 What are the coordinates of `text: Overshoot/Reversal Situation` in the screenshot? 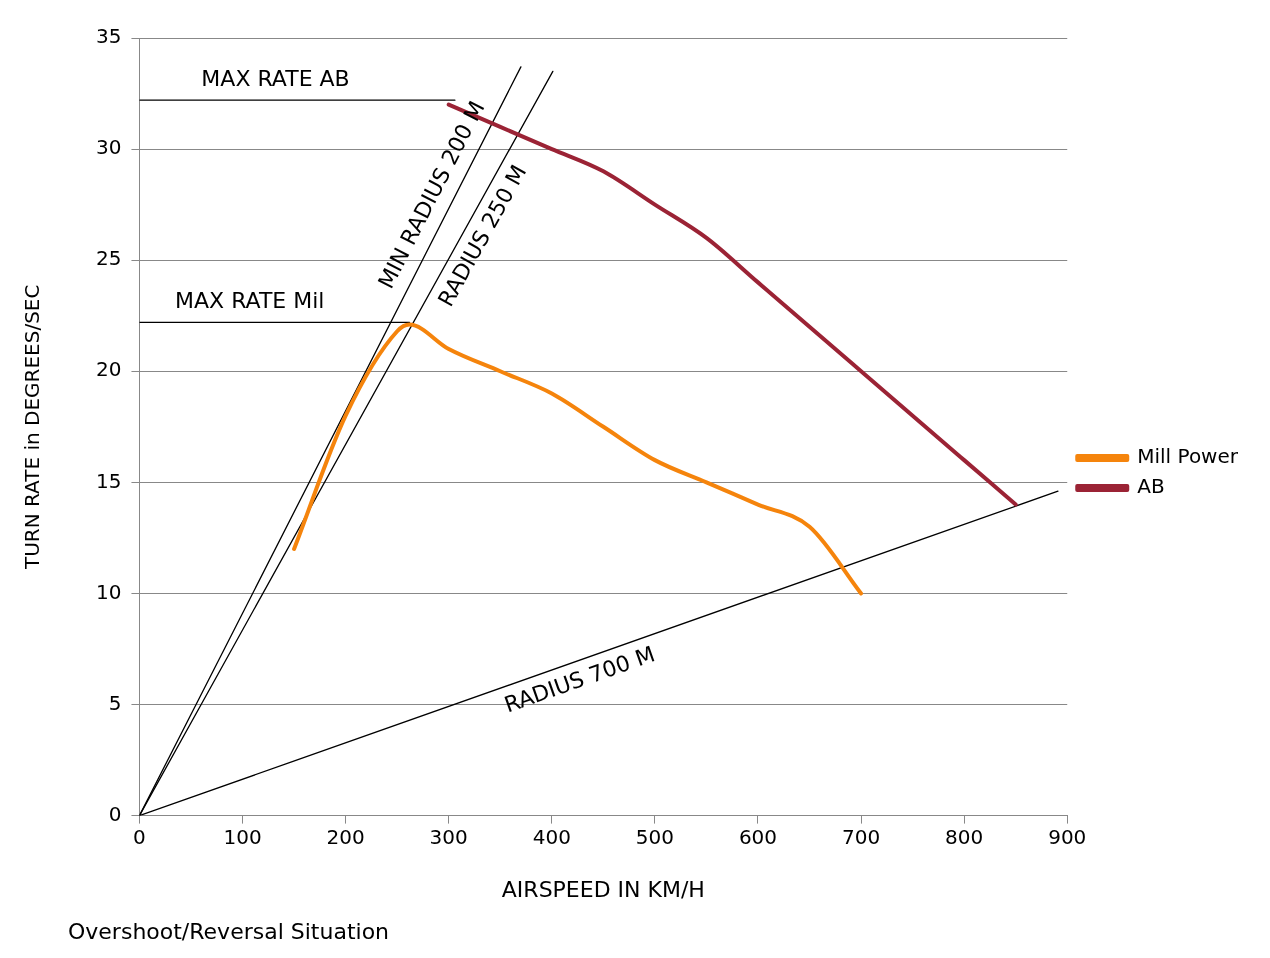 It's located at (229, 931).